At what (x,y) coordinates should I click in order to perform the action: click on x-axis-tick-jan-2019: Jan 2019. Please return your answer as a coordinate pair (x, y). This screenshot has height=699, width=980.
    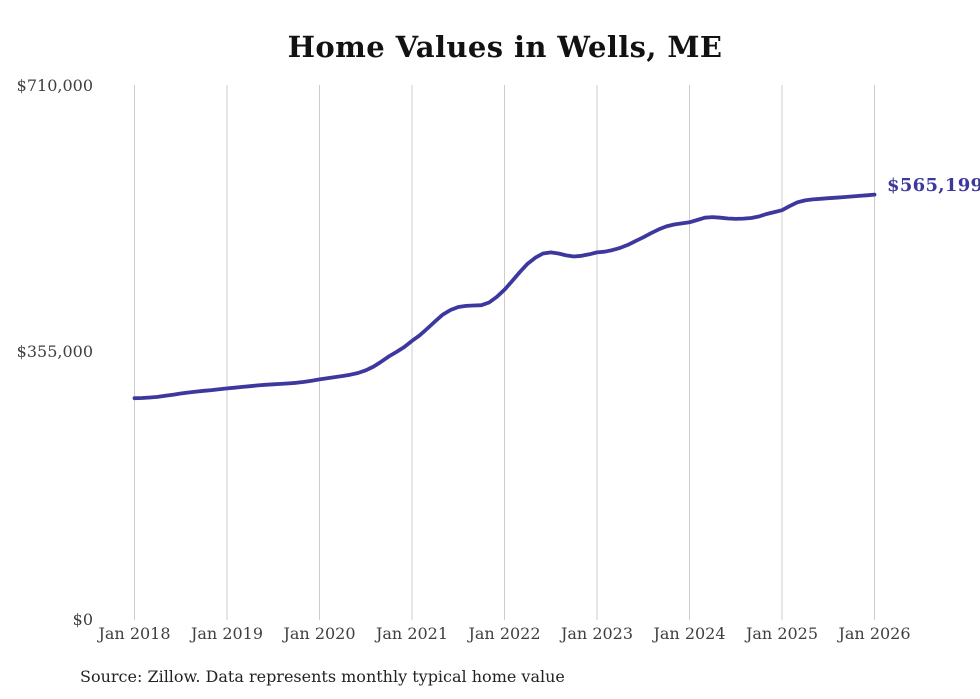
    Looking at the image, I should click on (227, 633).